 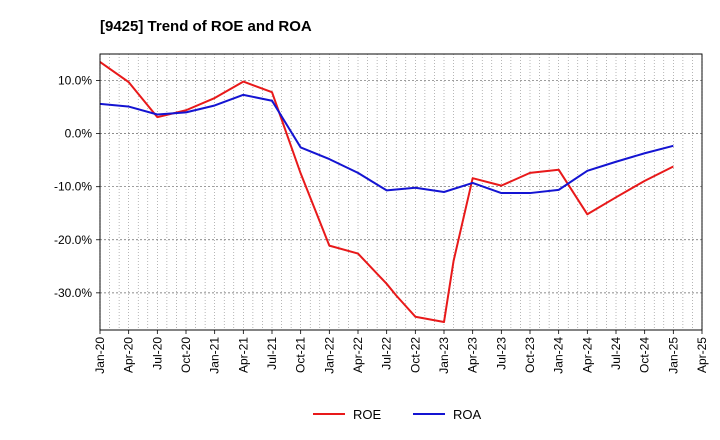 What do you see at coordinates (186, 355) in the screenshot?
I see `x-tick-label: Oct-20` at bounding box center [186, 355].